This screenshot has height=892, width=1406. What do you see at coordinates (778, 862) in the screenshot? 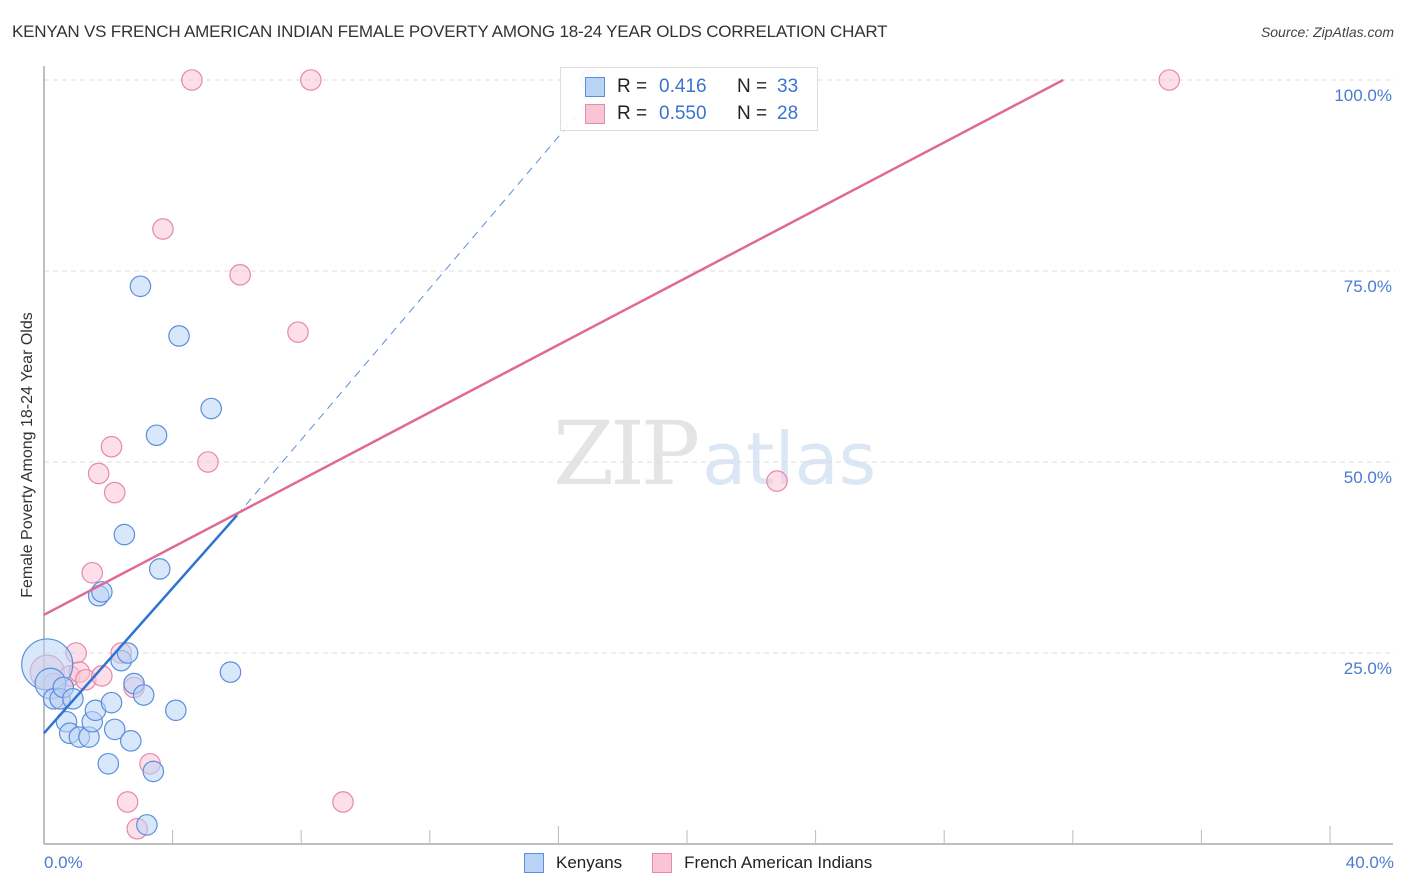
I see `legend-label: French American Indians` at bounding box center [778, 862].